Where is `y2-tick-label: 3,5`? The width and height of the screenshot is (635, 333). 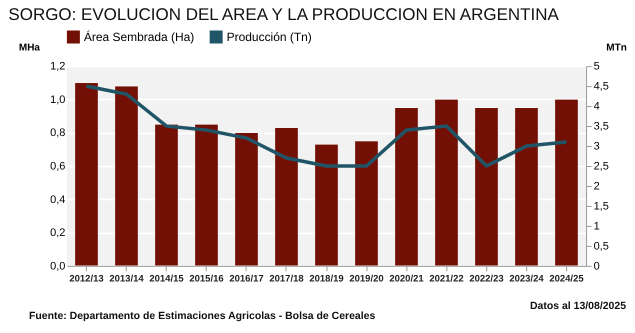
y2-tick-label: 3,5 is located at coordinates (601, 126).